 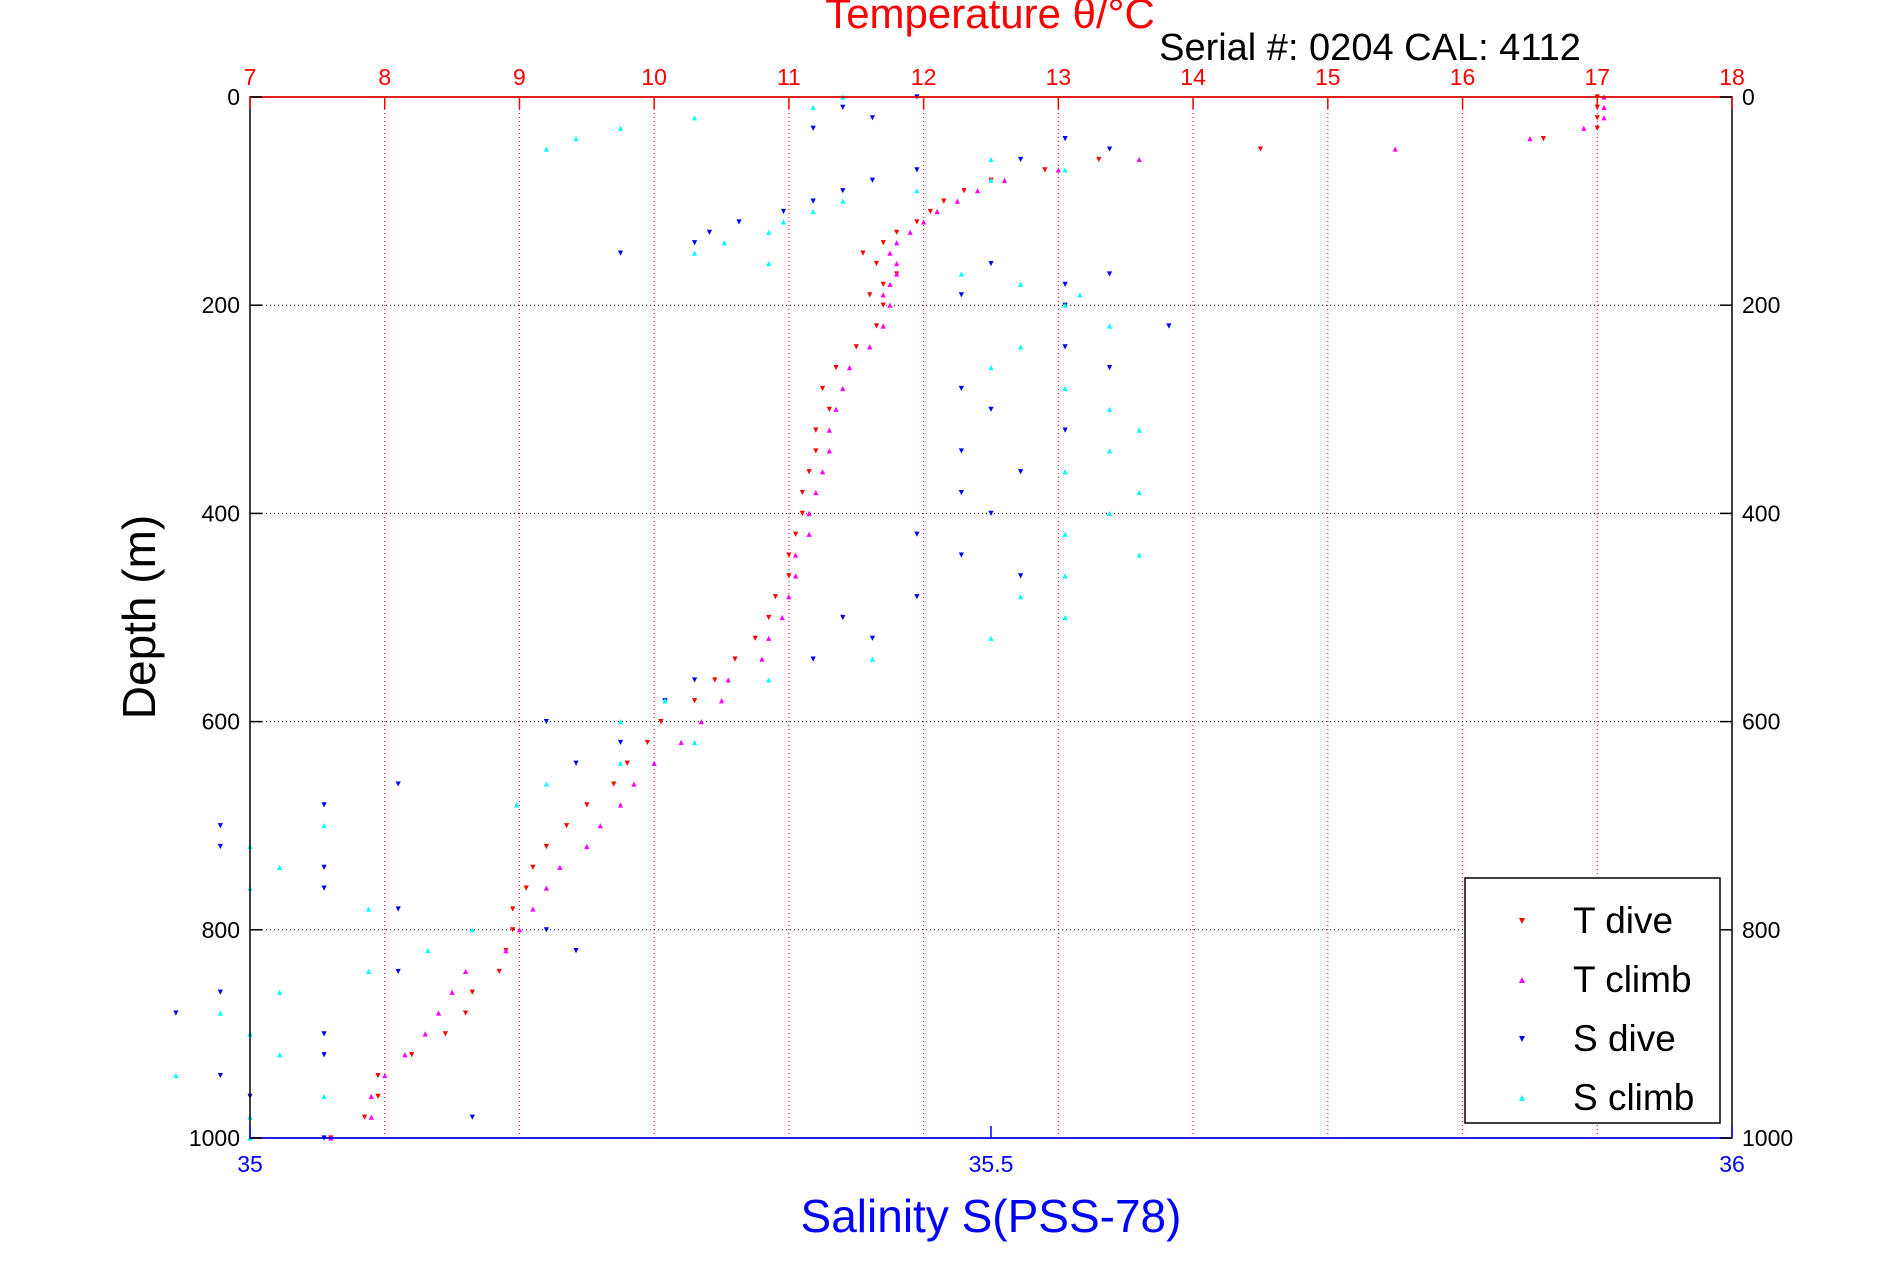 What do you see at coordinates (1767, 1138) in the screenshot?
I see `y-tick-label-right: 1000` at bounding box center [1767, 1138].